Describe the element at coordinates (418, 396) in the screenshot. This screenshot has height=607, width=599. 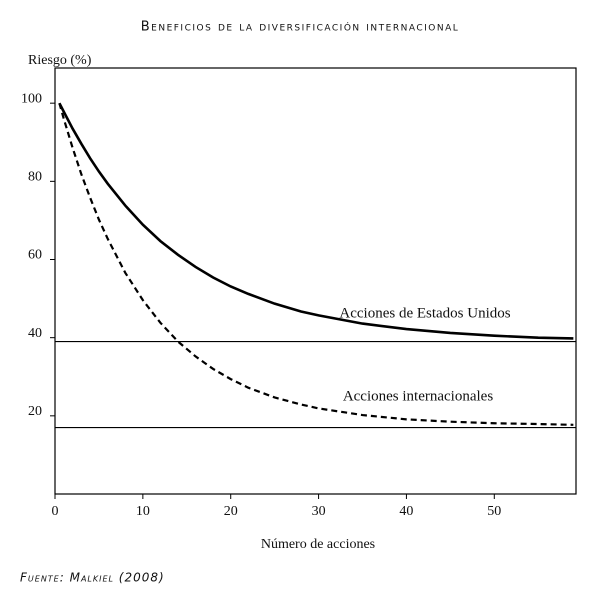
I see `series-label: Acciones internacionales` at that location.